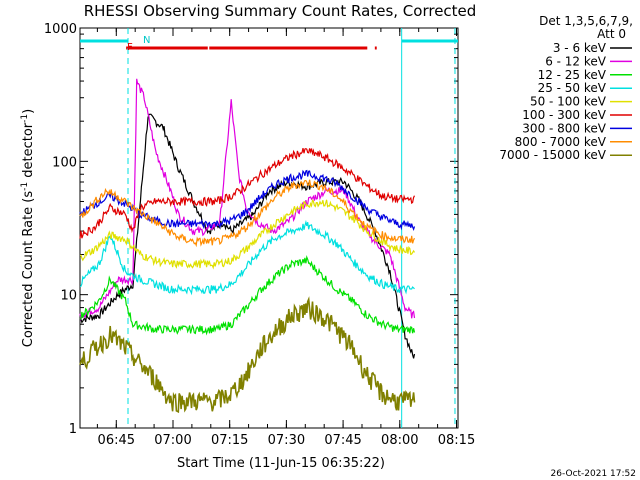 Image resolution: width=640 pixels, height=480 pixels. I want to click on x-tick-label: 08:00, so click(399, 440).